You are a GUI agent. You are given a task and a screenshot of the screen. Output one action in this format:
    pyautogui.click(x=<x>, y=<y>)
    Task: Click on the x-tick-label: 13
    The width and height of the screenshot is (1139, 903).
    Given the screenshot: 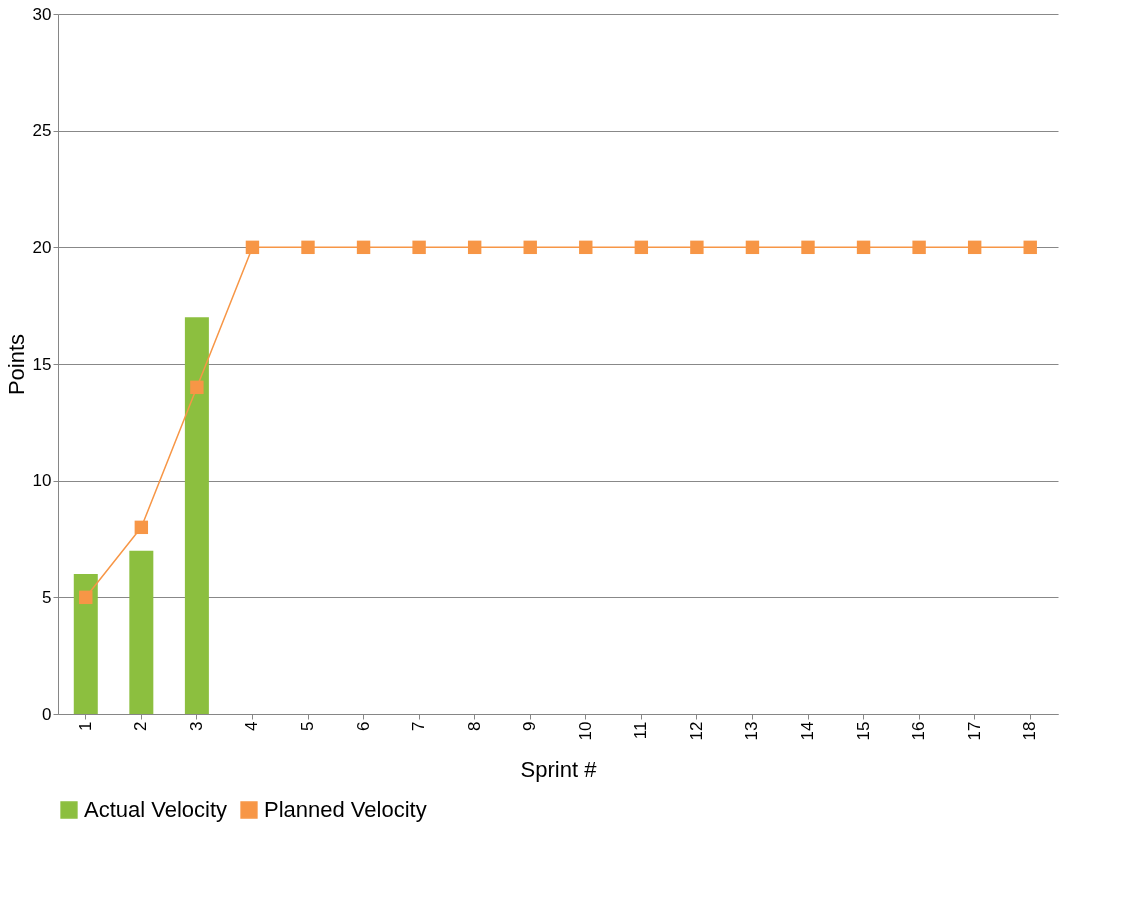 What is the action you would take?
    pyautogui.click(x=752, y=731)
    